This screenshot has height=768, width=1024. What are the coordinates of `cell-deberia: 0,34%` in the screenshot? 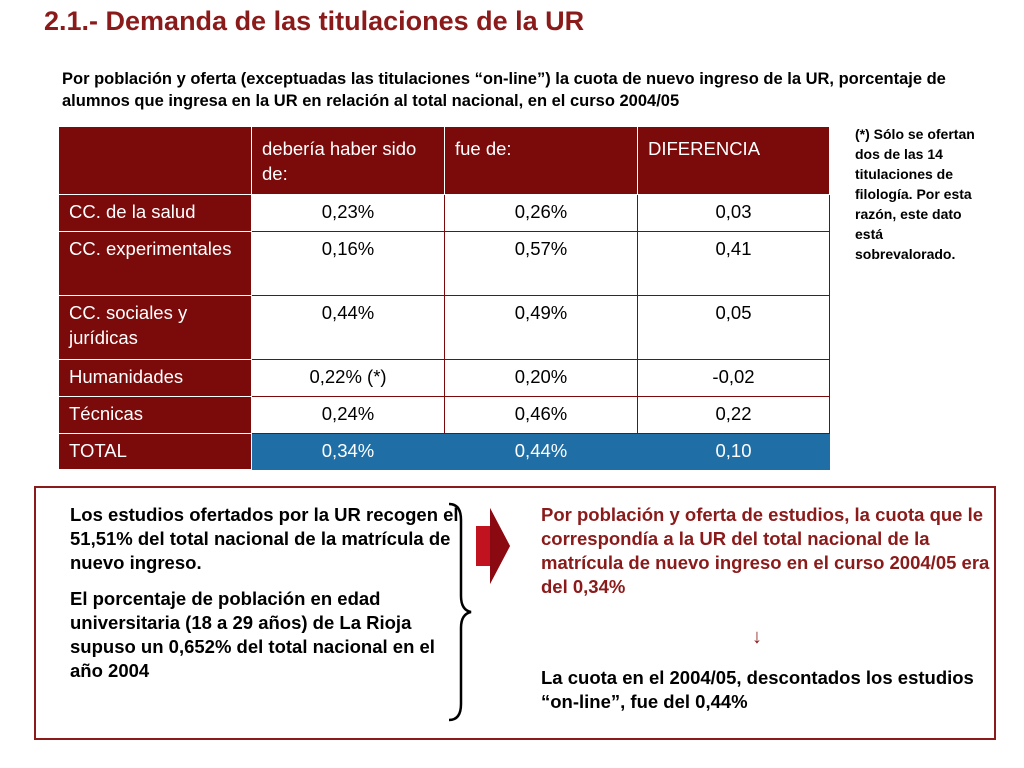 It's located at (348, 451).